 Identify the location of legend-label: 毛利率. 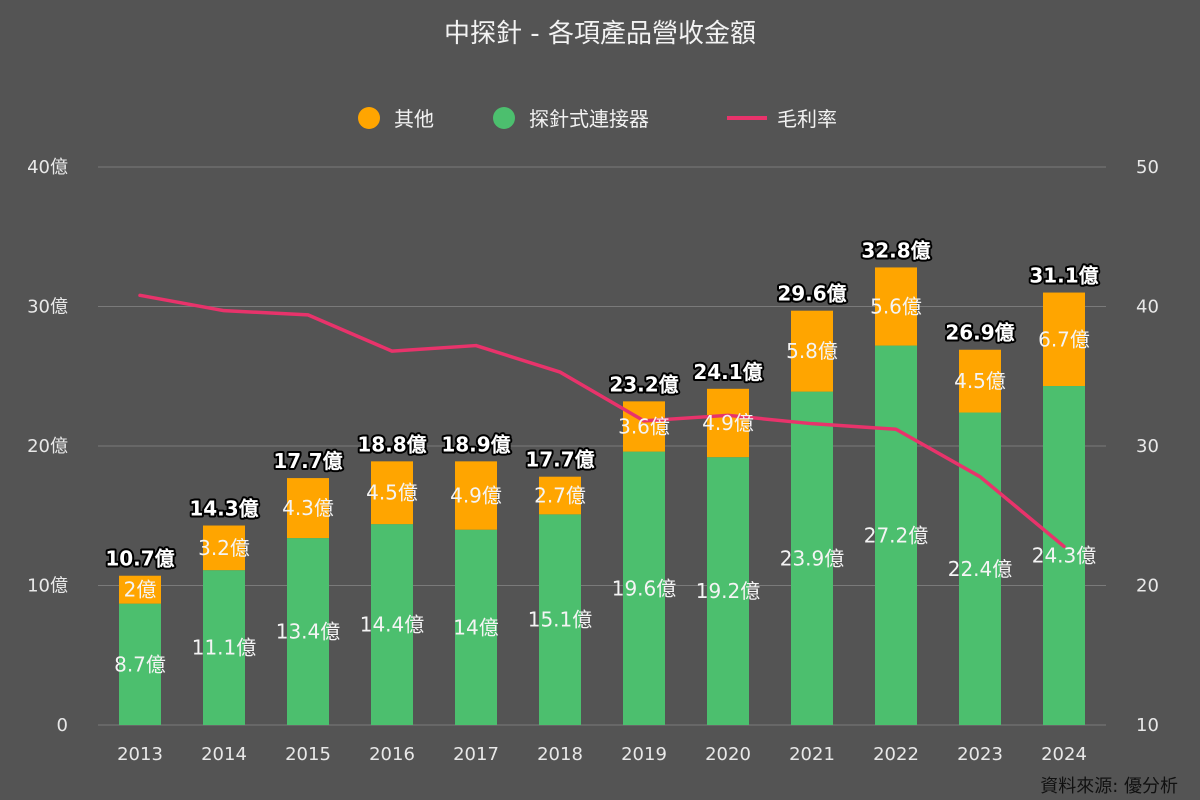
(807, 119).